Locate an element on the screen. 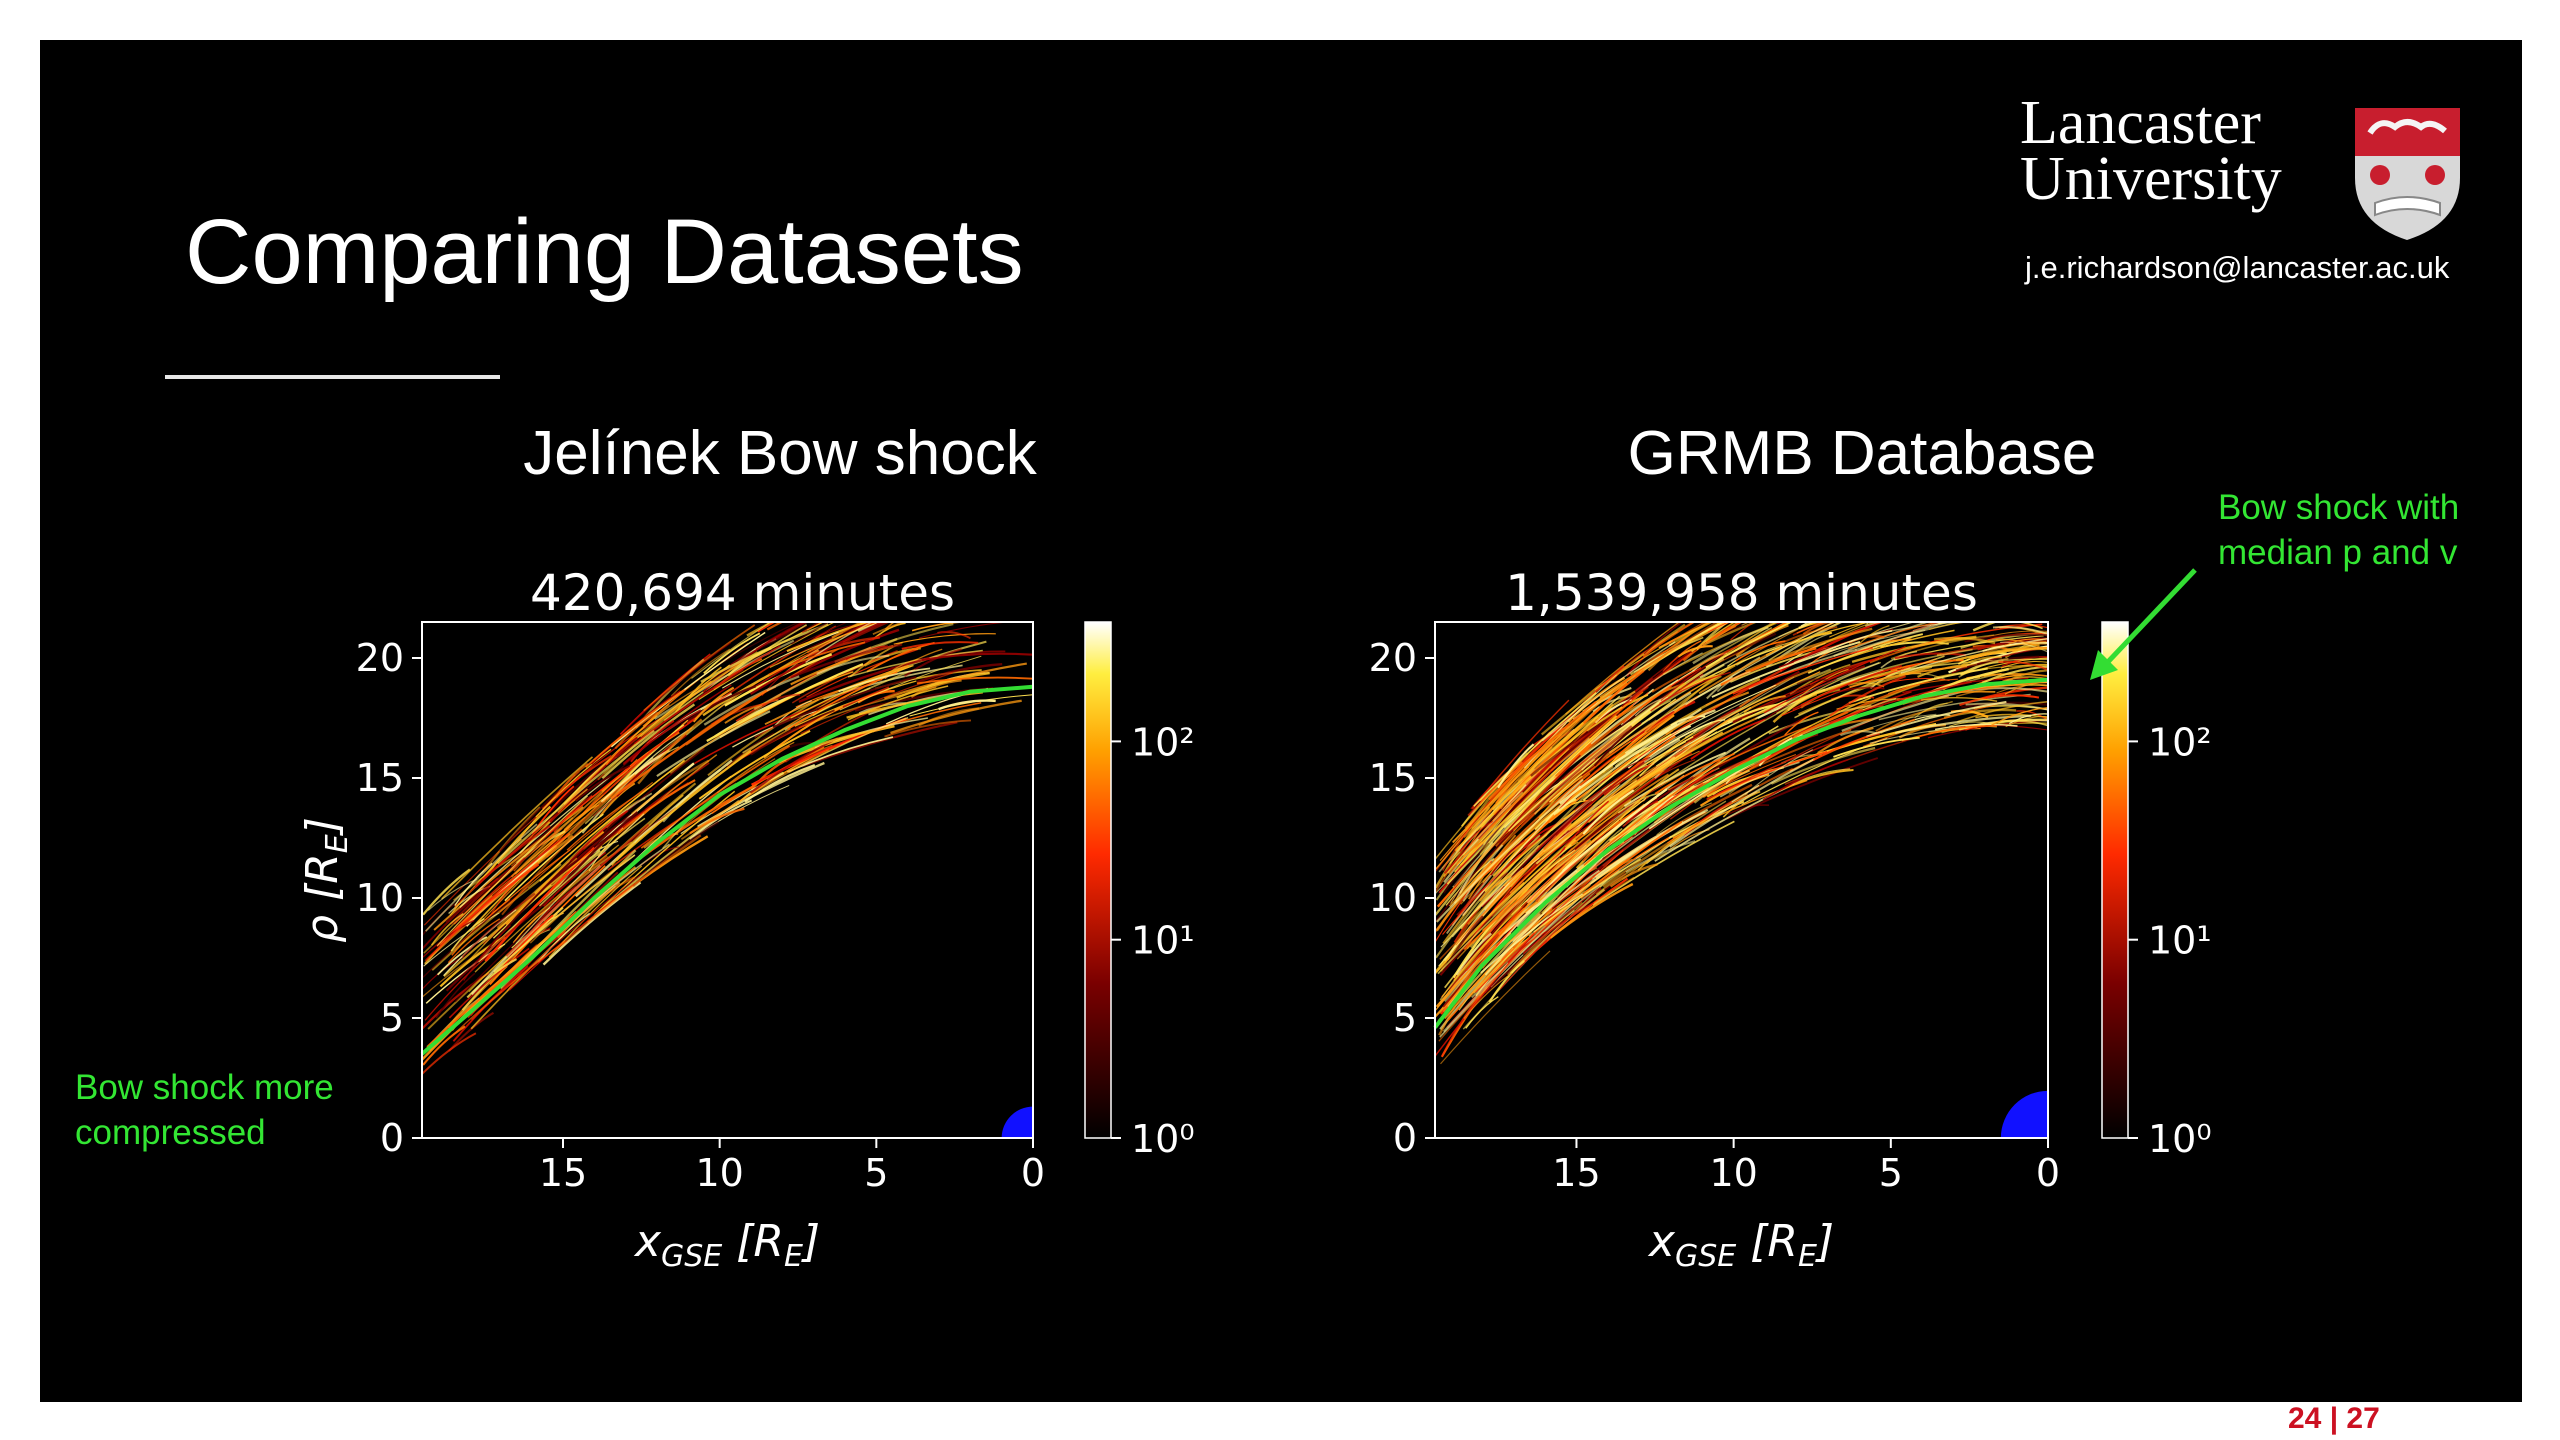 The image size is (2560, 1440). annotation-compressed: Bow shock more compressed is located at coordinates (204, 1110).